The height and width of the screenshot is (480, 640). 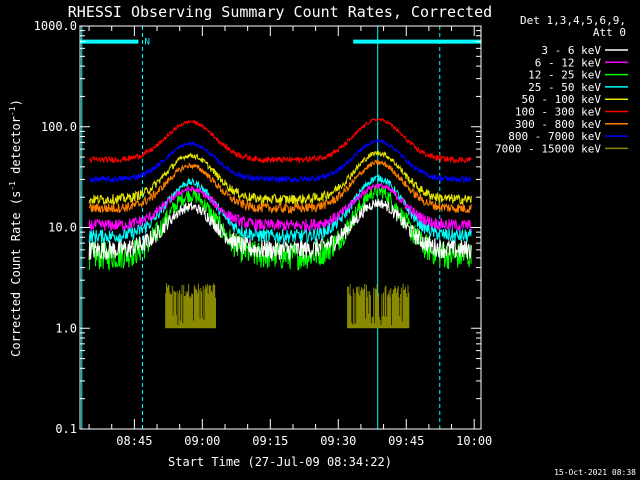 What do you see at coordinates (595, 472) in the screenshot?
I see `timestamp: 15-Oct-2021 08:38` at bounding box center [595, 472].